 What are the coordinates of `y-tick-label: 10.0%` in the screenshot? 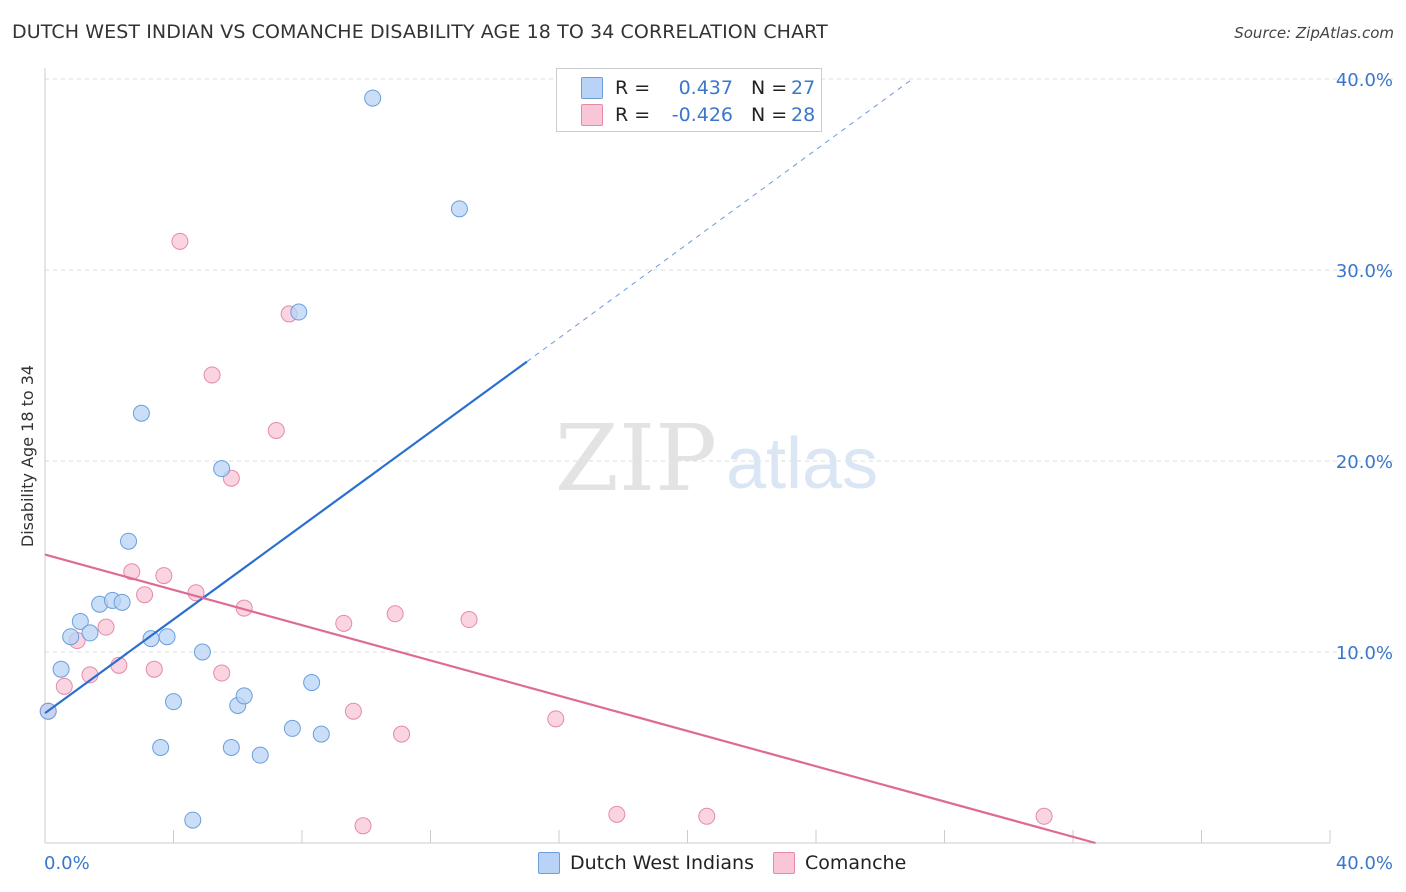 It's located at (1364, 653).